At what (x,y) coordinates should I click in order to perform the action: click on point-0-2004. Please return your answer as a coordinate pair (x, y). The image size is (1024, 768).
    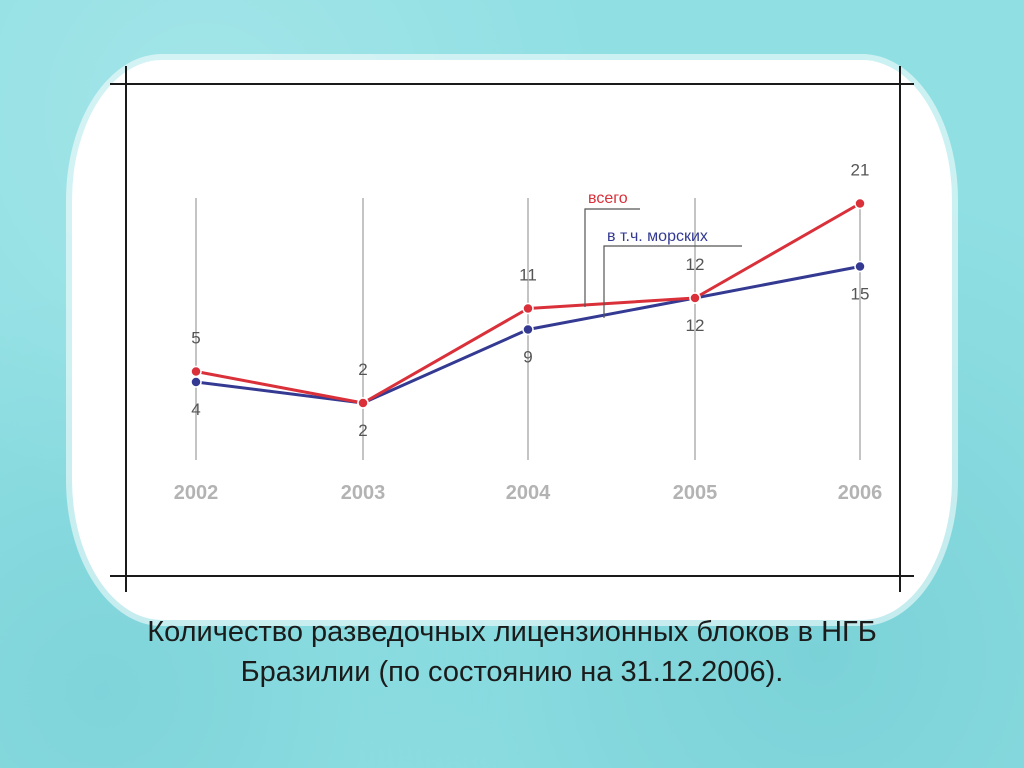
    Looking at the image, I should click on (528, 308).